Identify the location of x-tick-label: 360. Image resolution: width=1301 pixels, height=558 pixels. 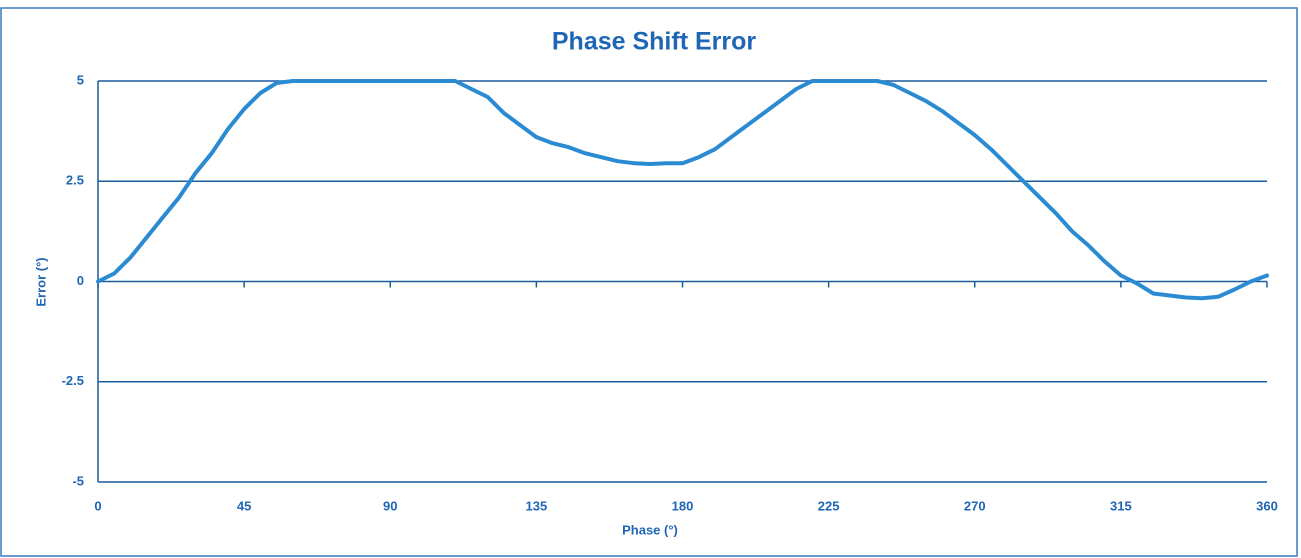
(1267, 505).